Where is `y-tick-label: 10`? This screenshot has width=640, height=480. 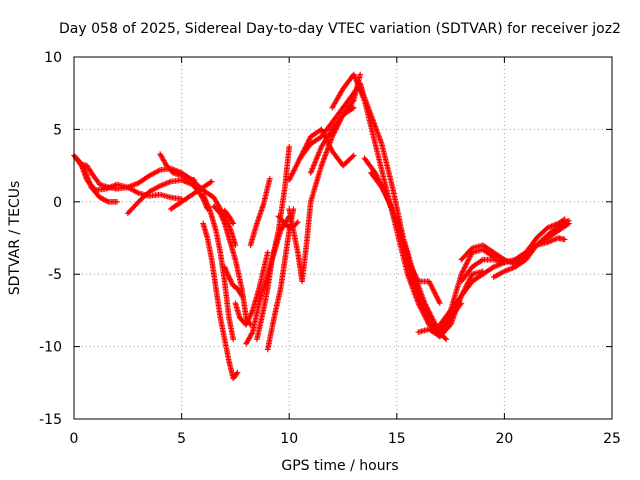
y-tick-label: 10 is located at coordinates (53, 58).